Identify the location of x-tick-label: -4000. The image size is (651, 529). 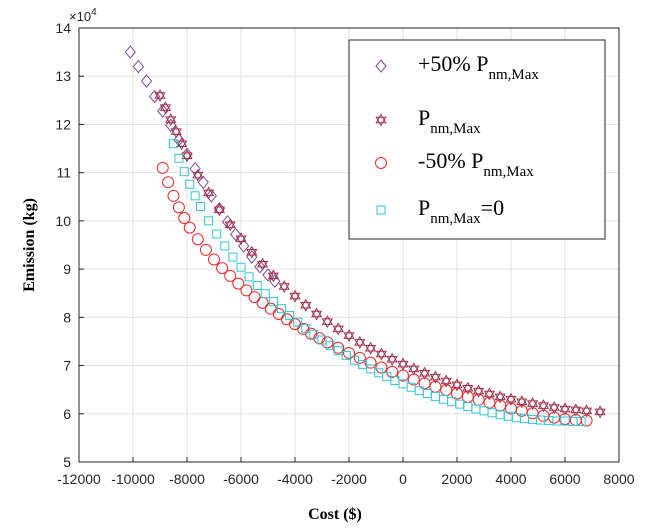
(295, 479).